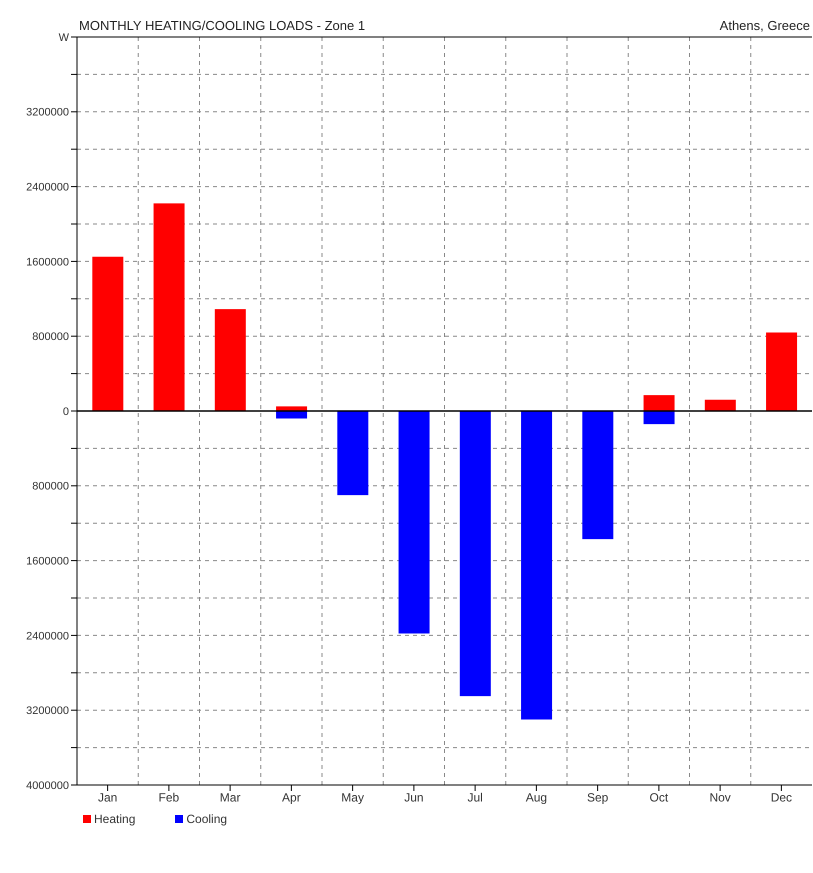 This screenshot has height=873, width=813. What do you see at coordinates (537, 797) in the screenshot?
I see `x-tick-label: Aug` at bounding box center [537, 797].